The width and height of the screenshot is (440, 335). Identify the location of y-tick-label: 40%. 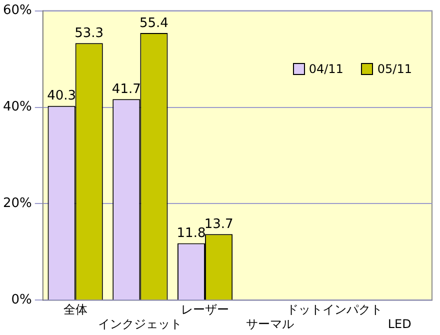
(17, 107).